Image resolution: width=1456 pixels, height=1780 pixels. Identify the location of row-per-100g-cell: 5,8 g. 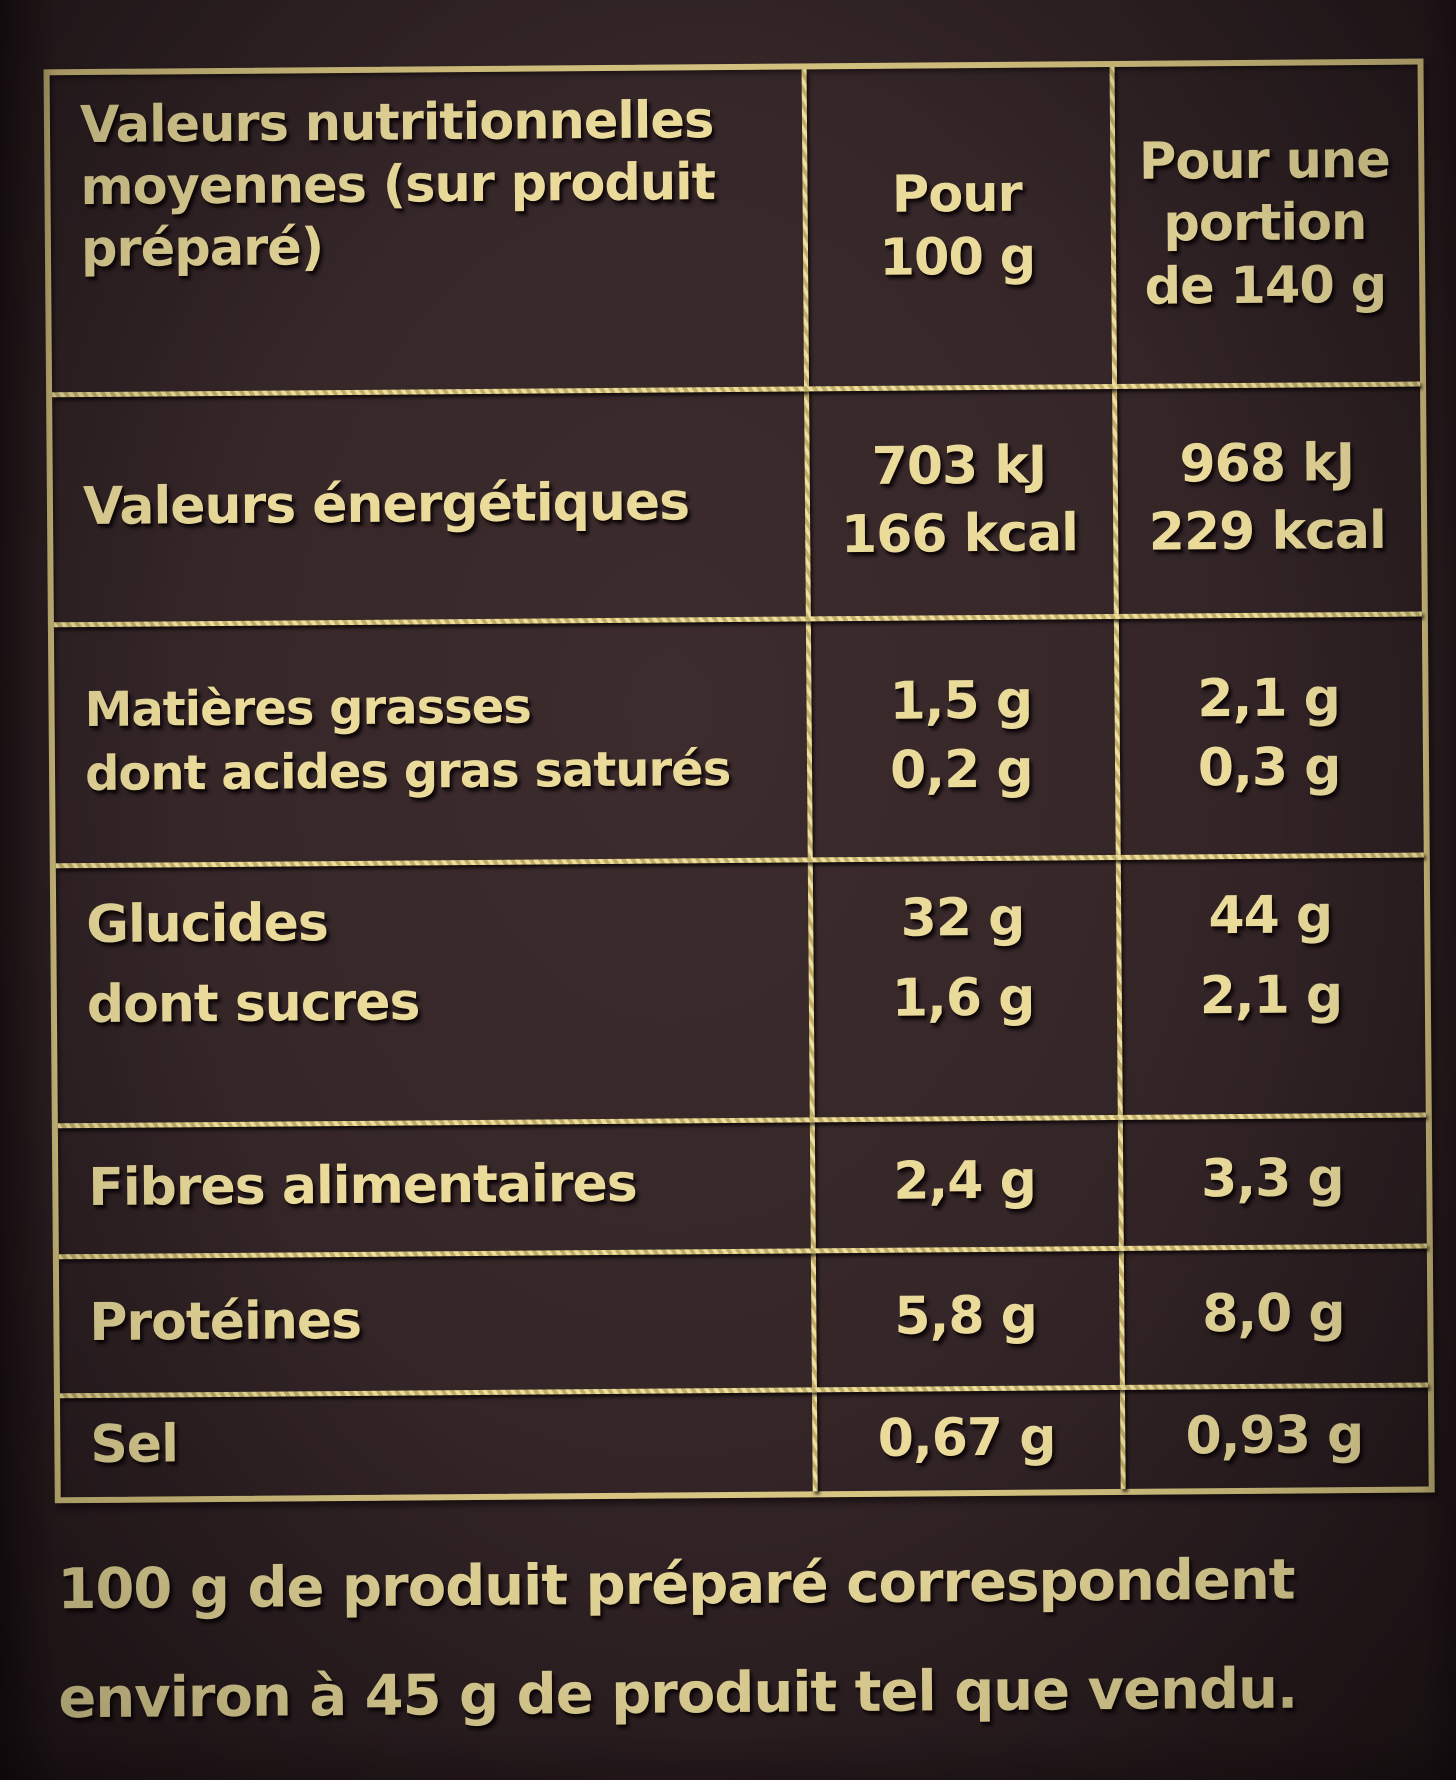
(965, 1317).